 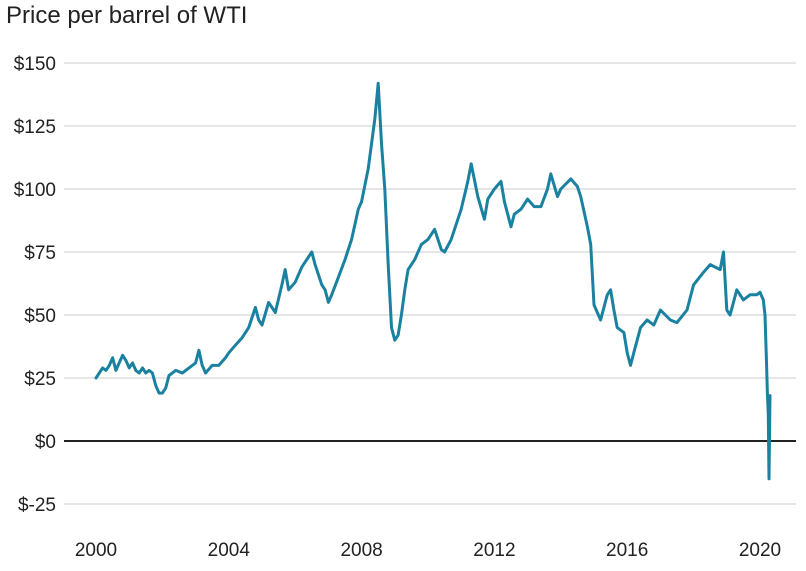 I want to click on y-tick-label-6: $0, so click(x=45, y=442).